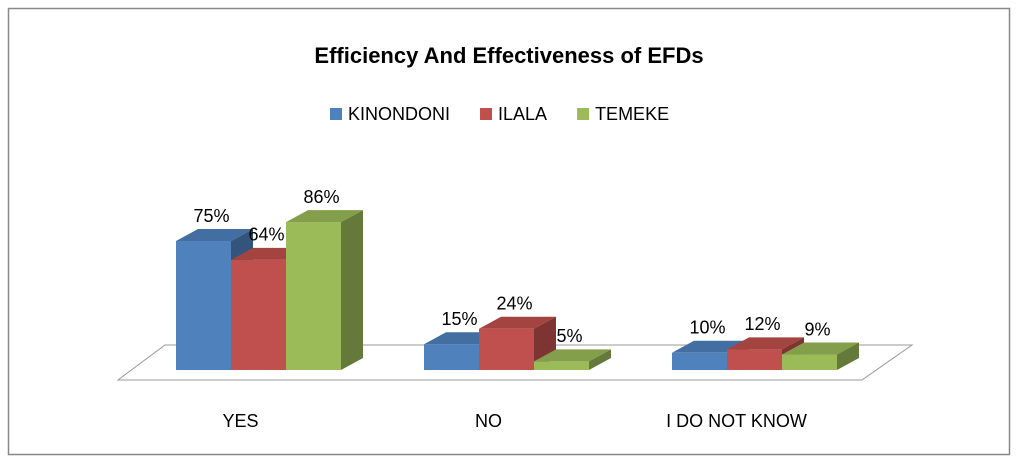 This screenshot has width=1018, height=464. Describe the element at coordinates (707, 328) in the screenshot. I see `data-label: 10%` at that location.